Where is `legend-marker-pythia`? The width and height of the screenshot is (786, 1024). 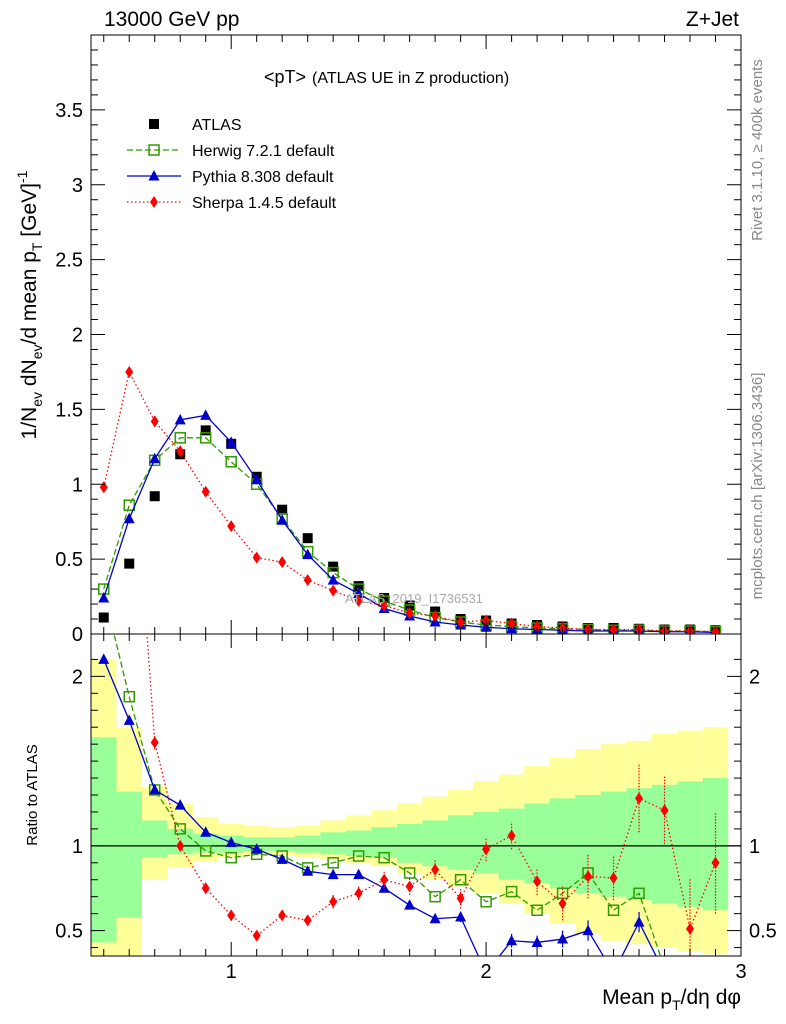
legend-marker-pythia is located at coordinates (154, 175).